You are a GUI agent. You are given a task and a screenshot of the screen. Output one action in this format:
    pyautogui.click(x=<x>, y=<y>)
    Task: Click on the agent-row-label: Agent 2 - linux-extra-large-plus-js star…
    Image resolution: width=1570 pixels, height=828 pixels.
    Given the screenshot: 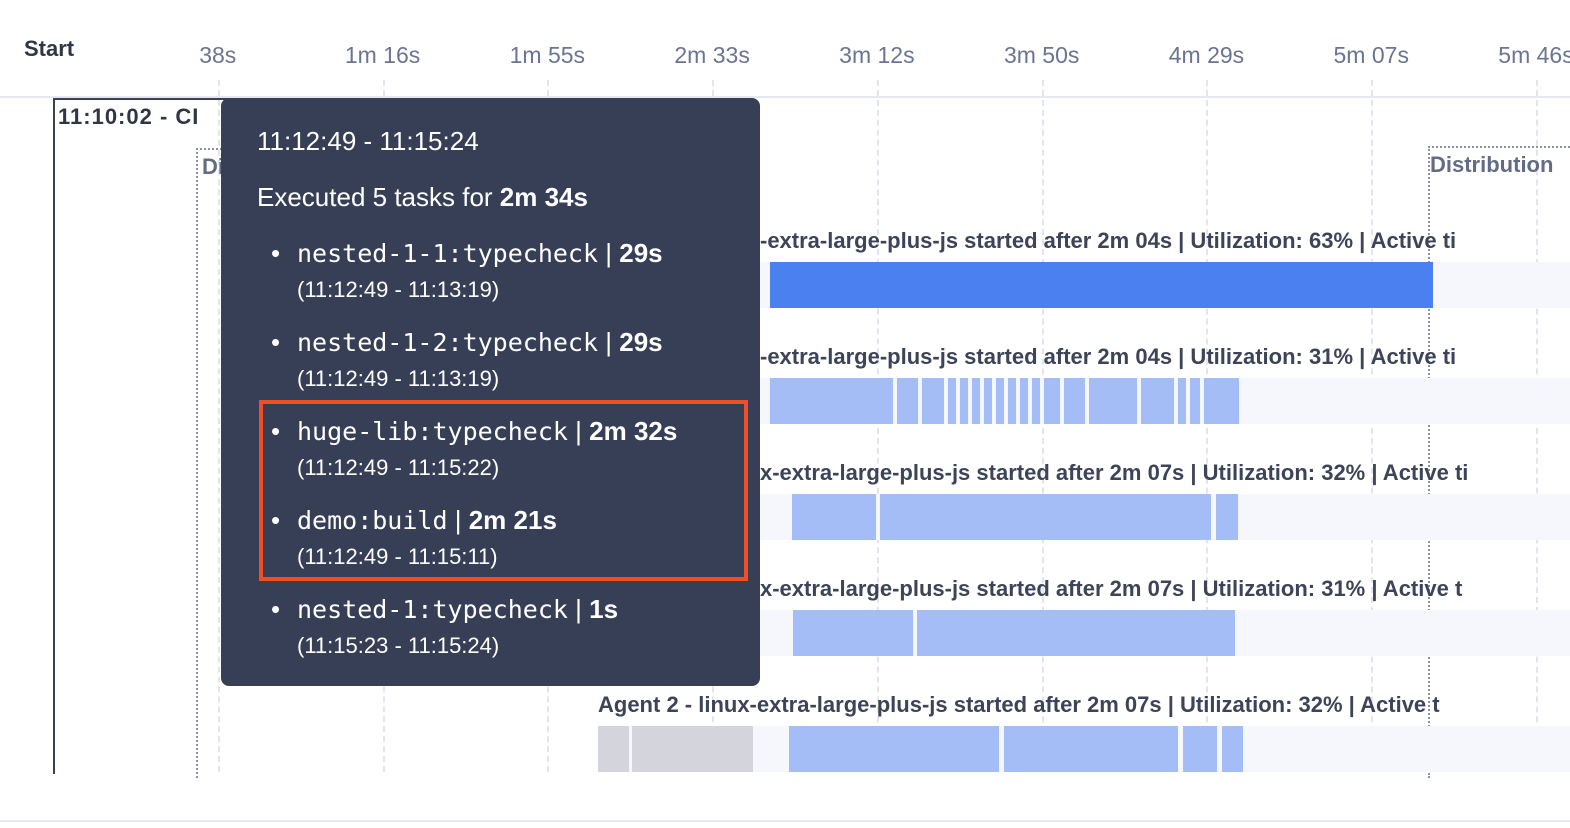 What is the action you would take?
    pyautogui.click(x=1019, y=704)
    